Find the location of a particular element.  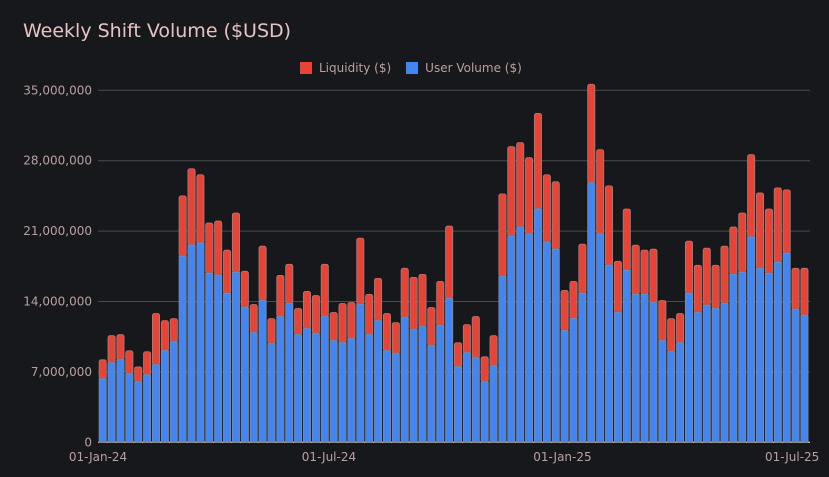

x-tick-label: 01-Jan-25 is located at coordinates (562, 457).